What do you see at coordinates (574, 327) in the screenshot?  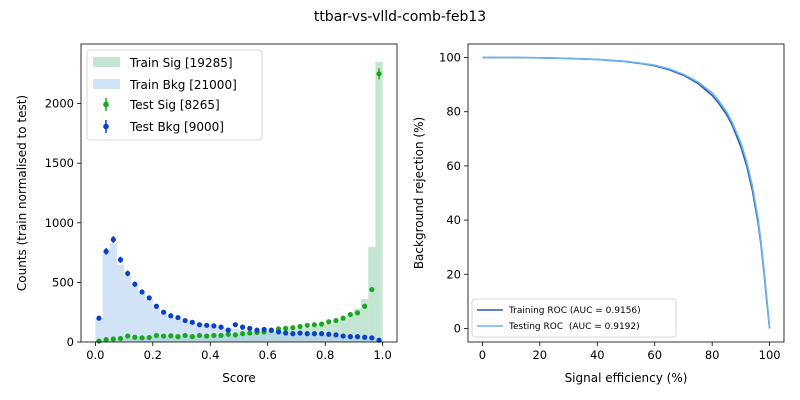 I see `legend-label-testing-roc: Testing ROC (AUC = 0.9192)` at bounding box center [574, 327].